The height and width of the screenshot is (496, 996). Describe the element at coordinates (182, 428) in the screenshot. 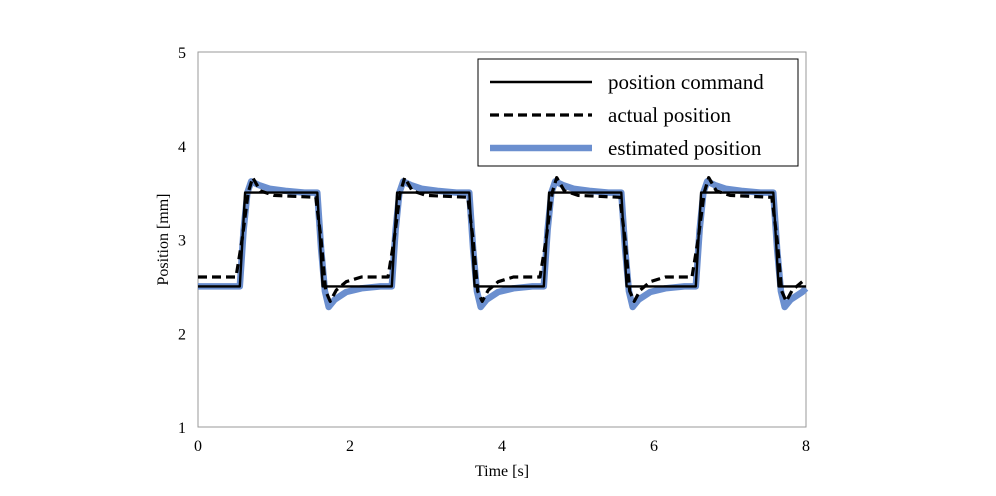

I see `y-tick-label: 1` at that location.